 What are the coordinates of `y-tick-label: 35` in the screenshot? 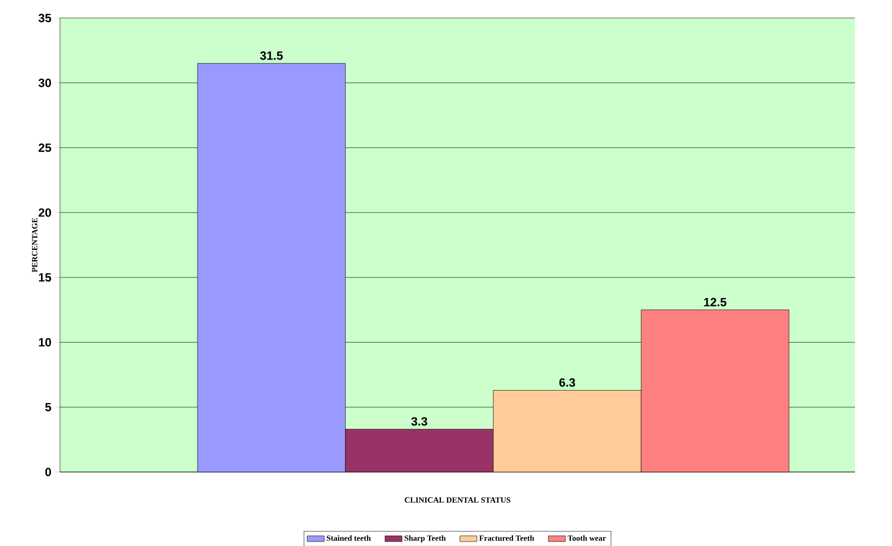 It's located at (45, 18).